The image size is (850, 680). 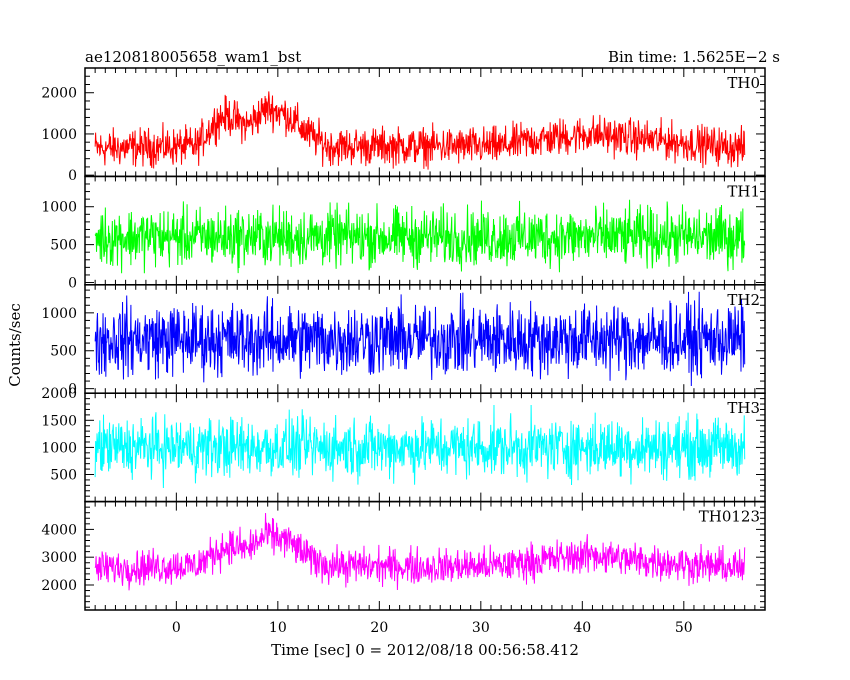 I want to click on y-tick-label: 1500, so click(x=59, y=421).